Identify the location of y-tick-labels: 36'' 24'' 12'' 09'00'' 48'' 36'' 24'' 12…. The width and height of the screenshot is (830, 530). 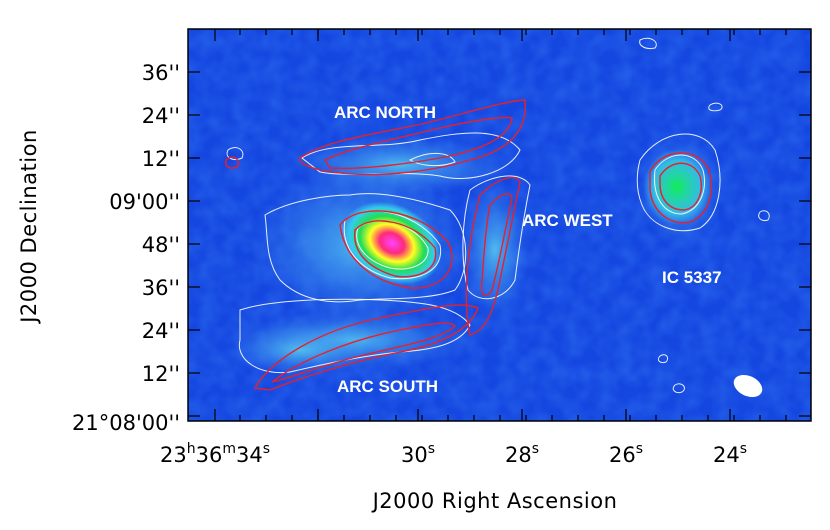
(126, 248).